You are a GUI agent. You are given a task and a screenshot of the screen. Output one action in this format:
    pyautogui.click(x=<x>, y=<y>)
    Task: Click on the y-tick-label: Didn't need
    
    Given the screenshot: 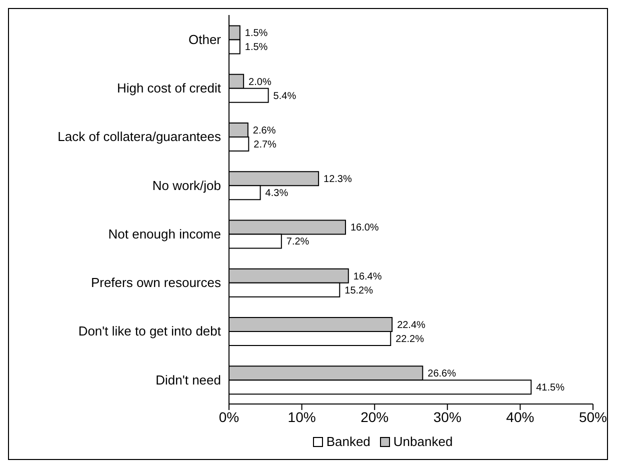 What is the action you would take?
    pyautogui.click(x=188, y=380)
    